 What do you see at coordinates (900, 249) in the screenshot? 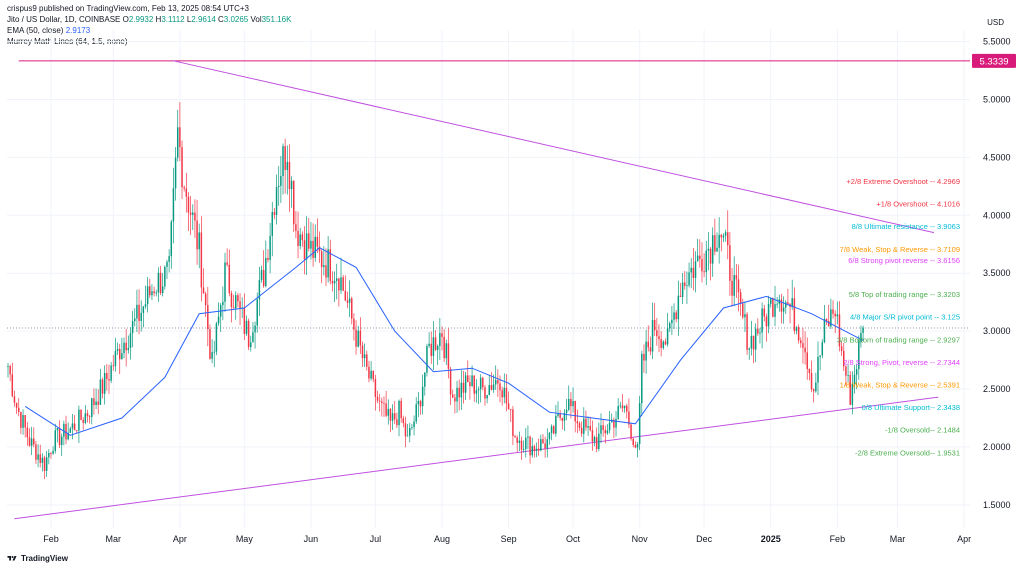
I see `murrey-line-label: 7/8 Weak, Stop & Reverse -- 3.7109` at bounding box center [900, 249].